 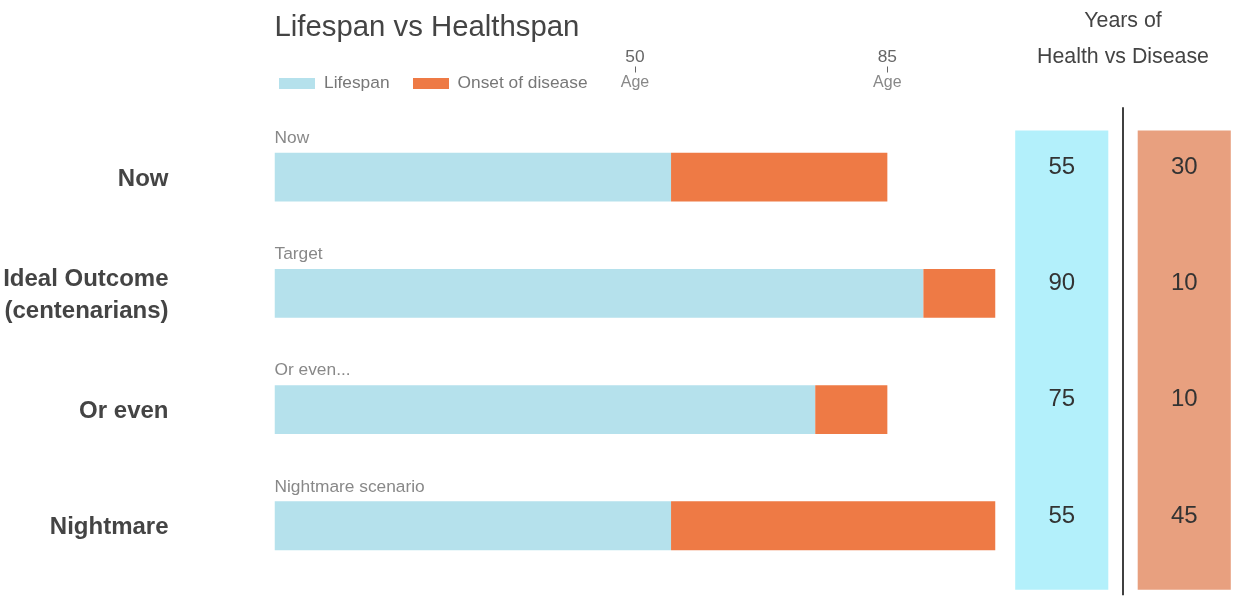 What do you see at coordinates (1184, 514) in the screenshot?
I see `data-label: 45` at bounding box center [1184, 514].